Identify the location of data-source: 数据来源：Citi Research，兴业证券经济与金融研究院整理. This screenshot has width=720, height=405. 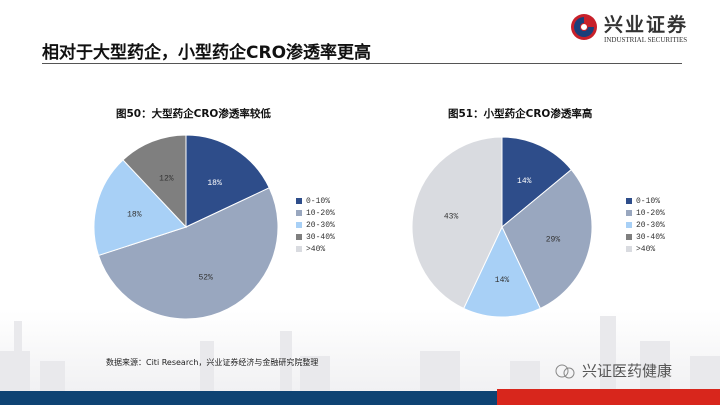
(212, 362).